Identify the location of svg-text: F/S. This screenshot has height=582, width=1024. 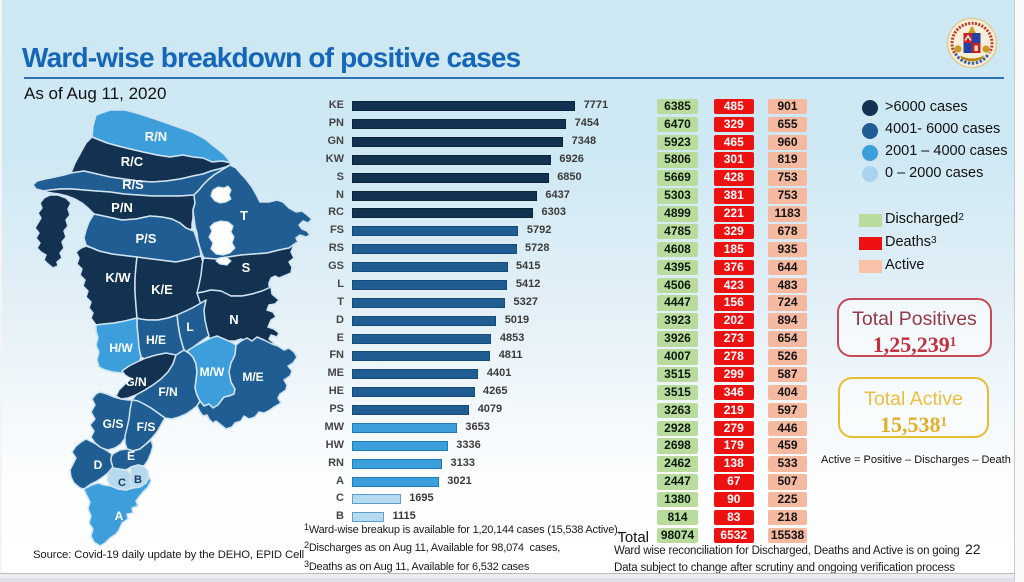
(146, 427).